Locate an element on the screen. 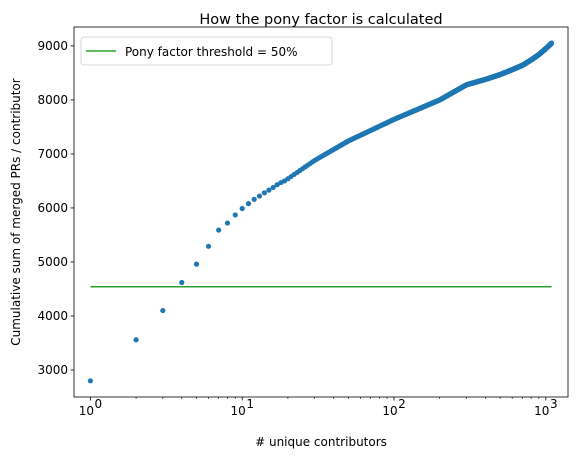  x-axis-label: # unique contributors is located at coordinates (321, 442).